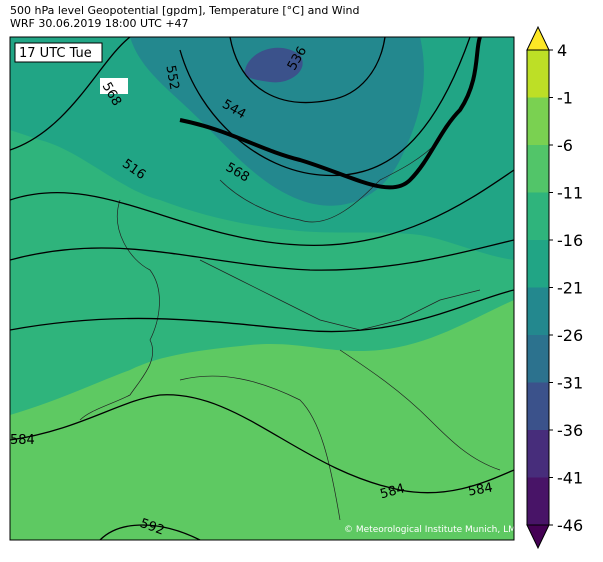  I want to click on header-line: WRF 30.06.2019 18:00 UTC +47, so click(99, 23).